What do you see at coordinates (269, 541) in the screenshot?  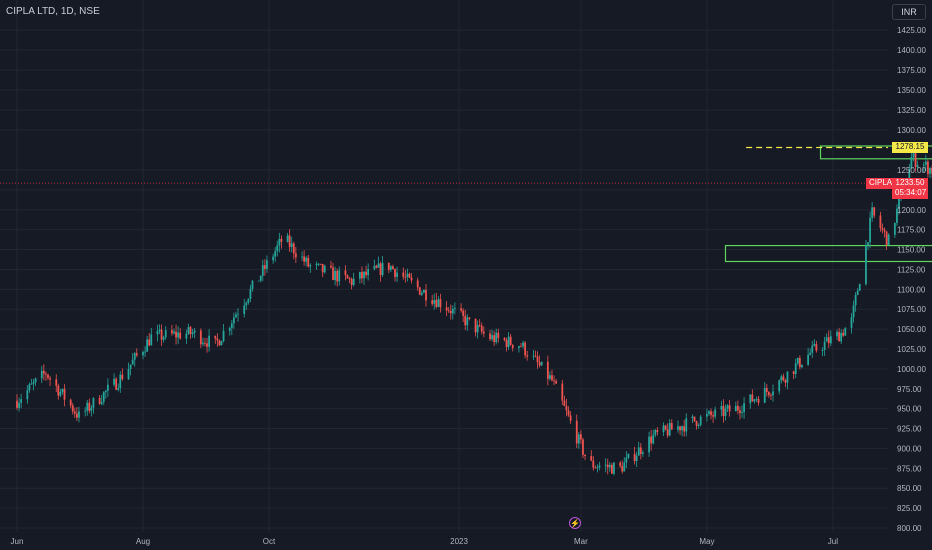 I see `time-tick-label: Oct` at bounding box center [269, 541].